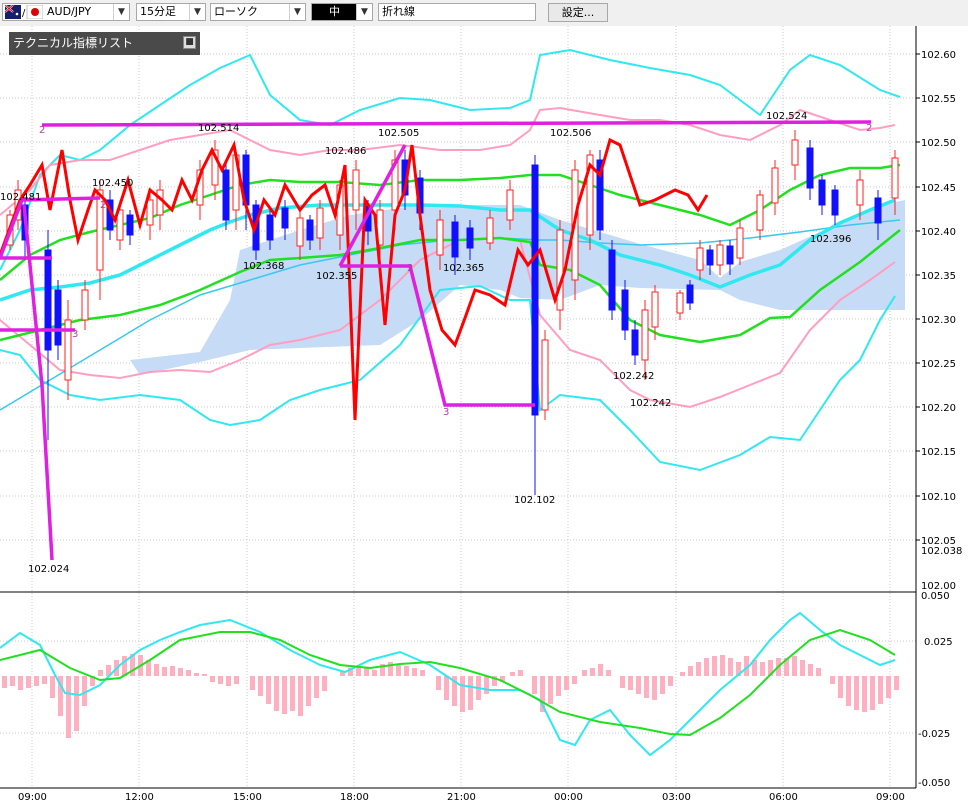 The image size is (968, 804). I want to click on indicator-list-panel: テクニカル指標リスト ■, so click(104, 43).